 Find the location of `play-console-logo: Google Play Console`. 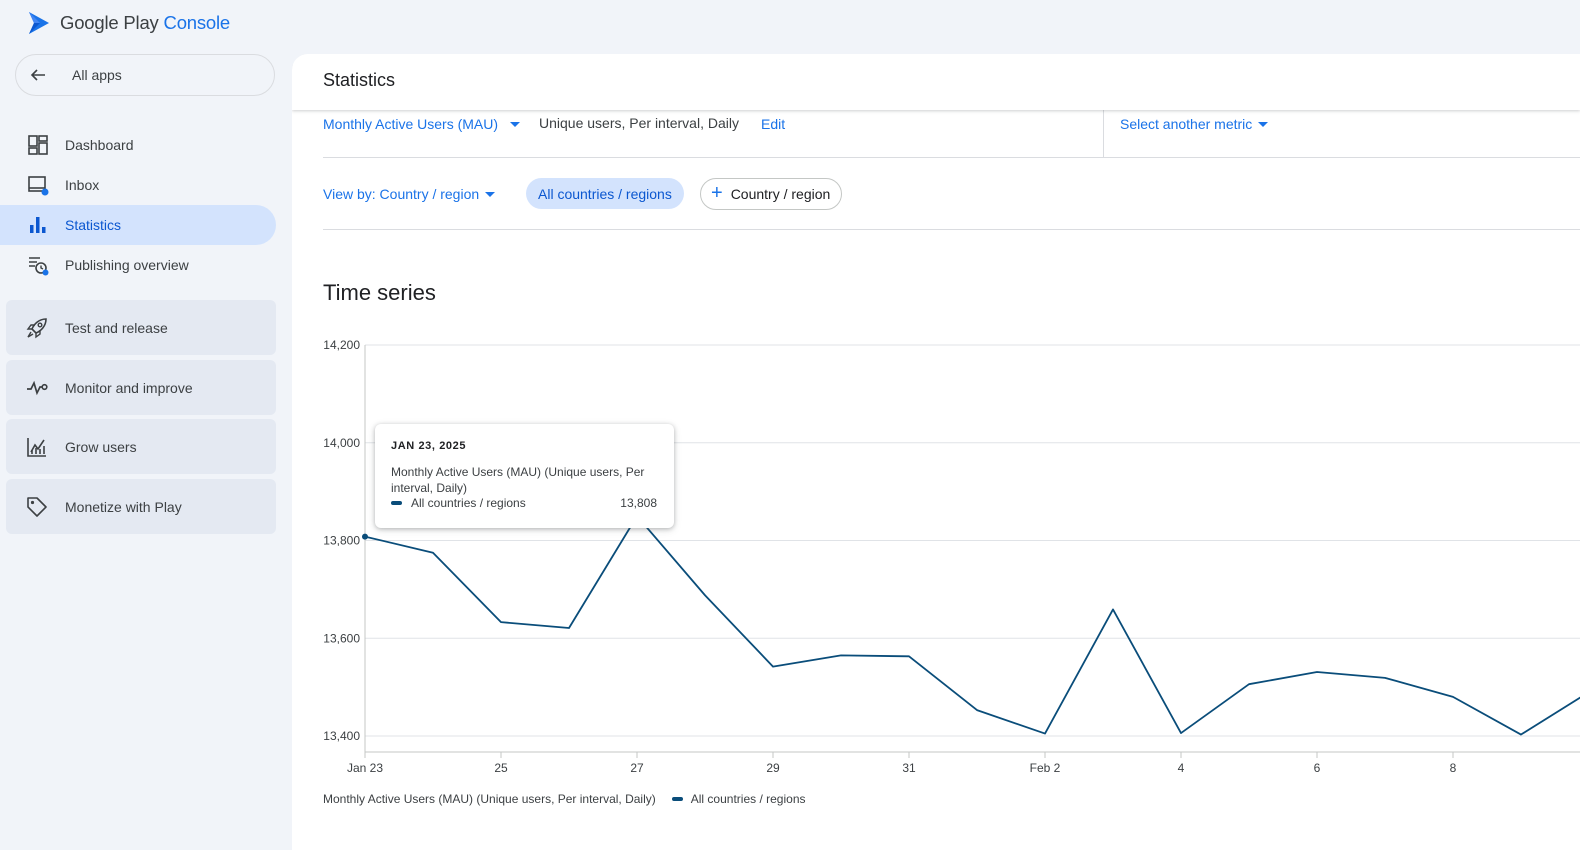

play-console-logo: Google Play Console is located at coordinates (128, 23).